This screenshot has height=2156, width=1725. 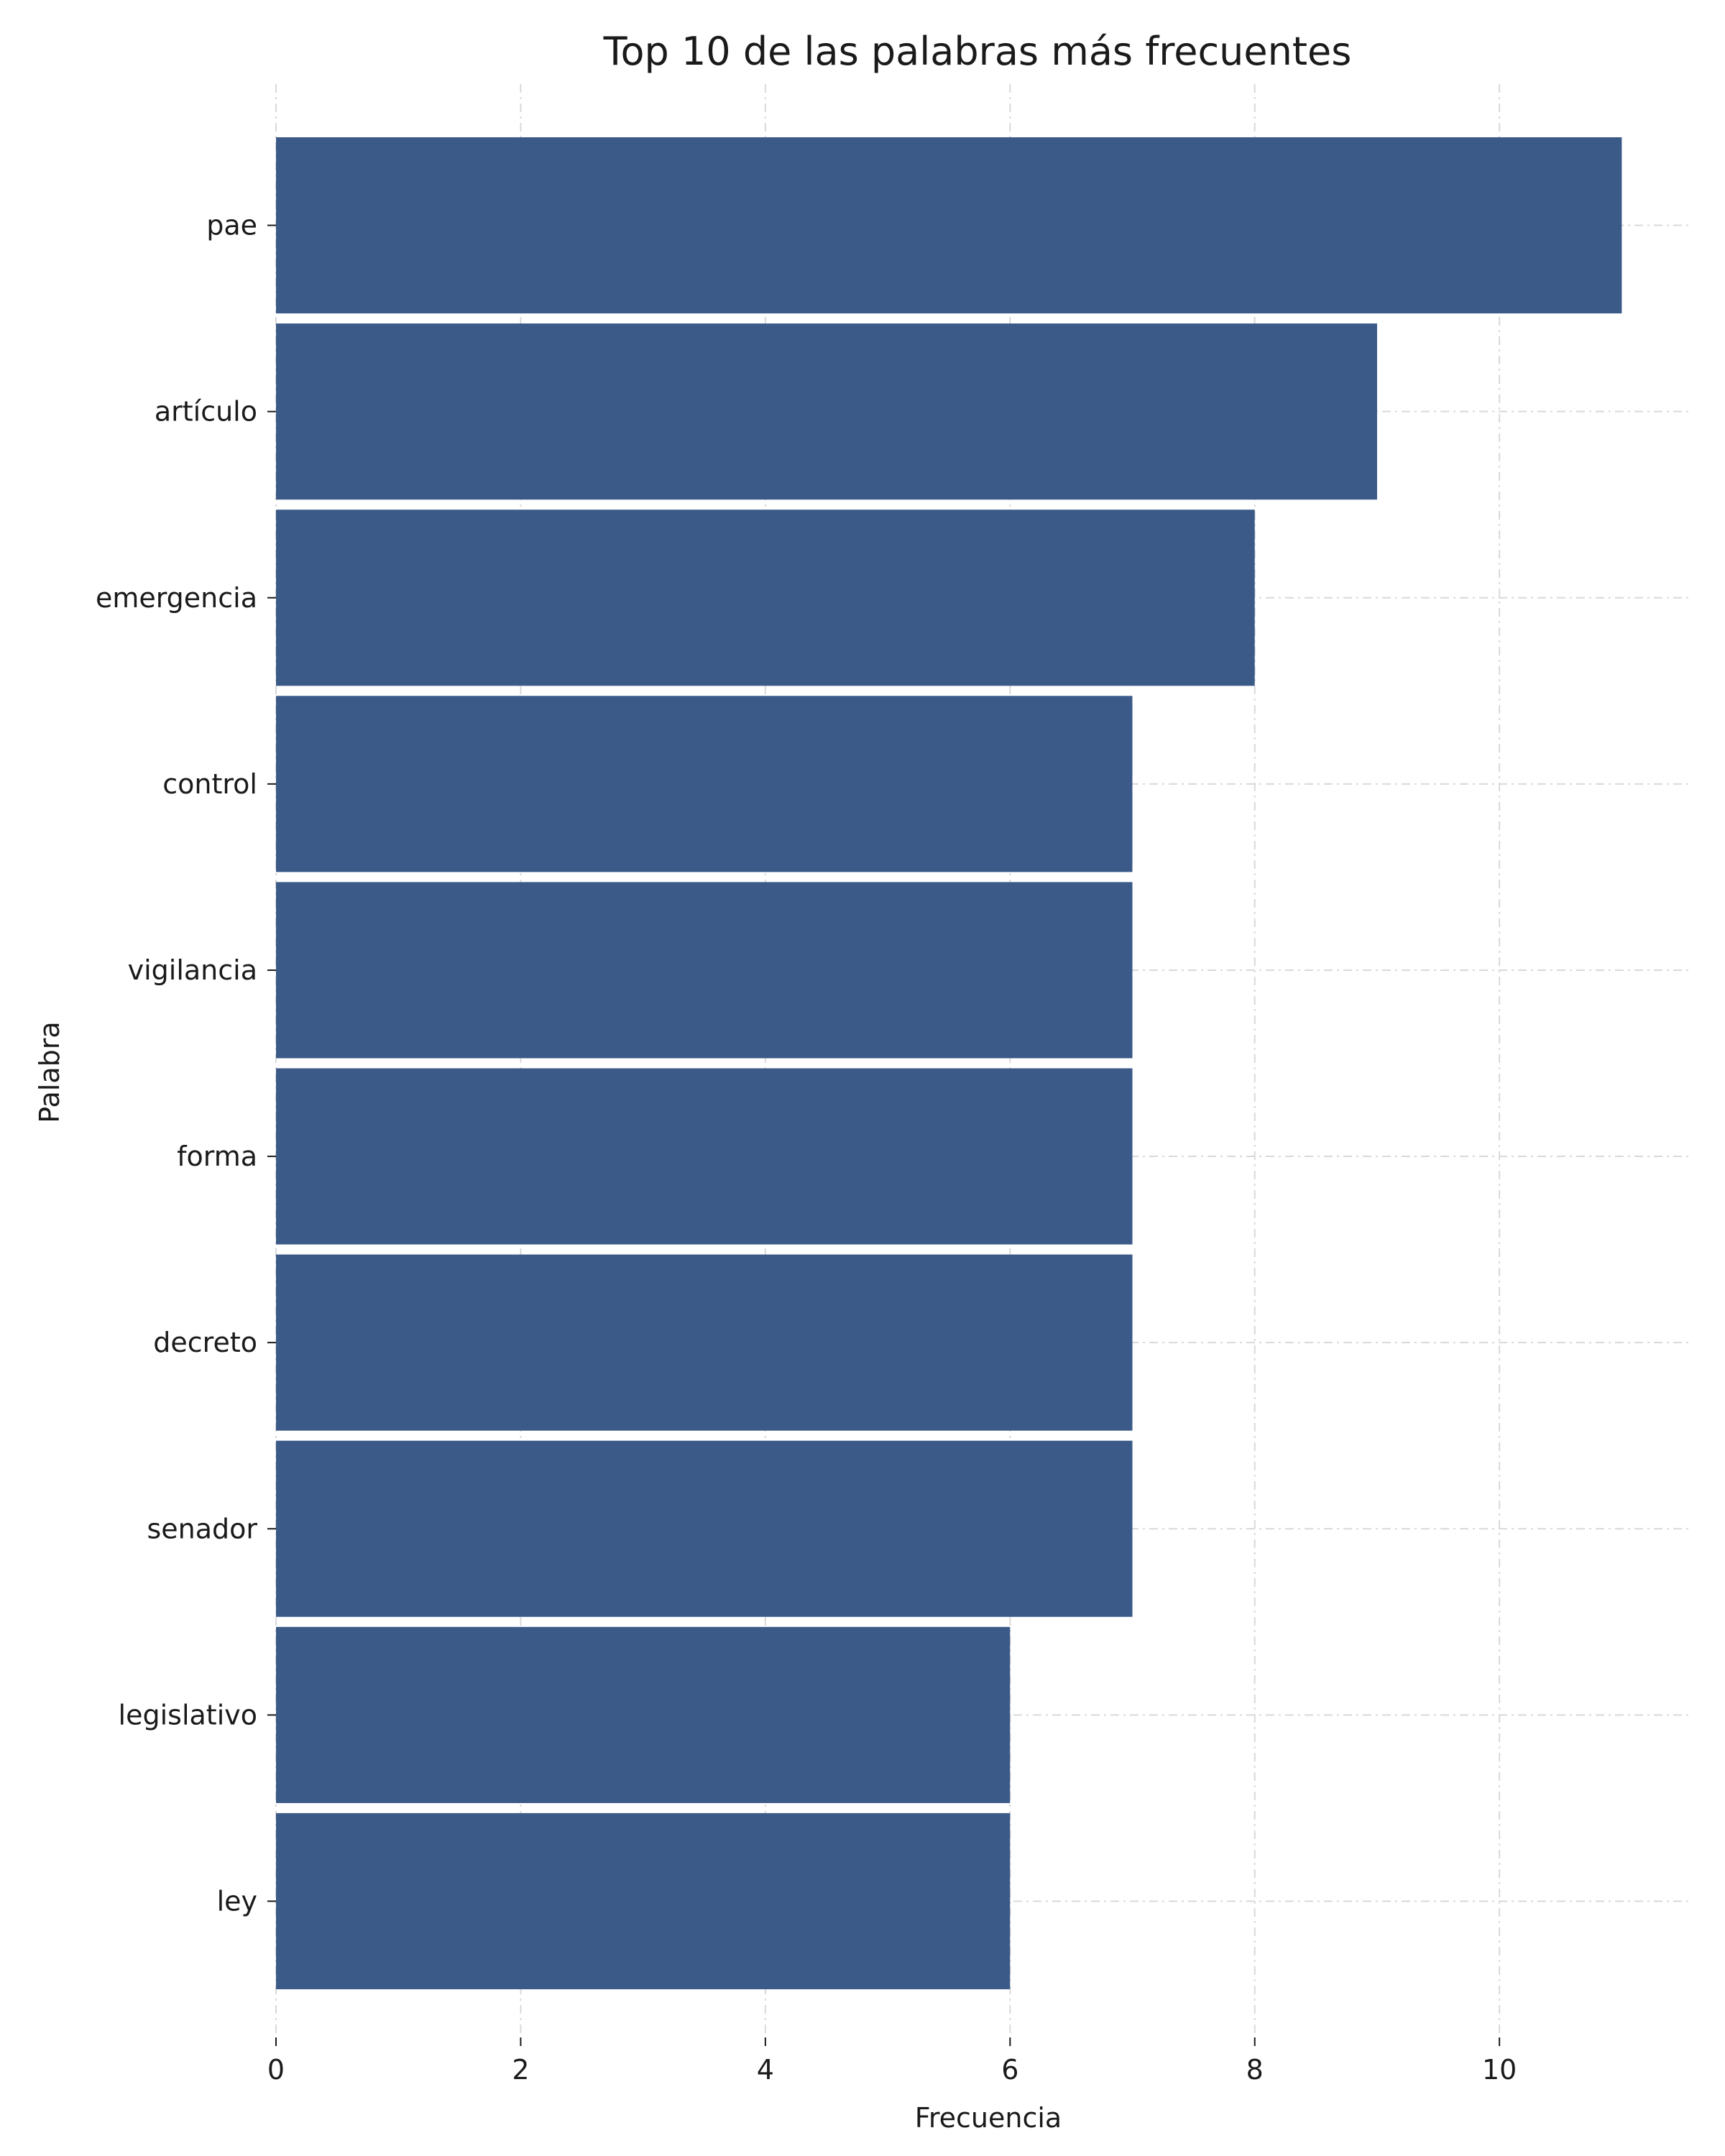 What do you see at coordinates (209, 784) in the screenshot?
I see `y-tick-label-3: control` at bounding box center [209, 784].